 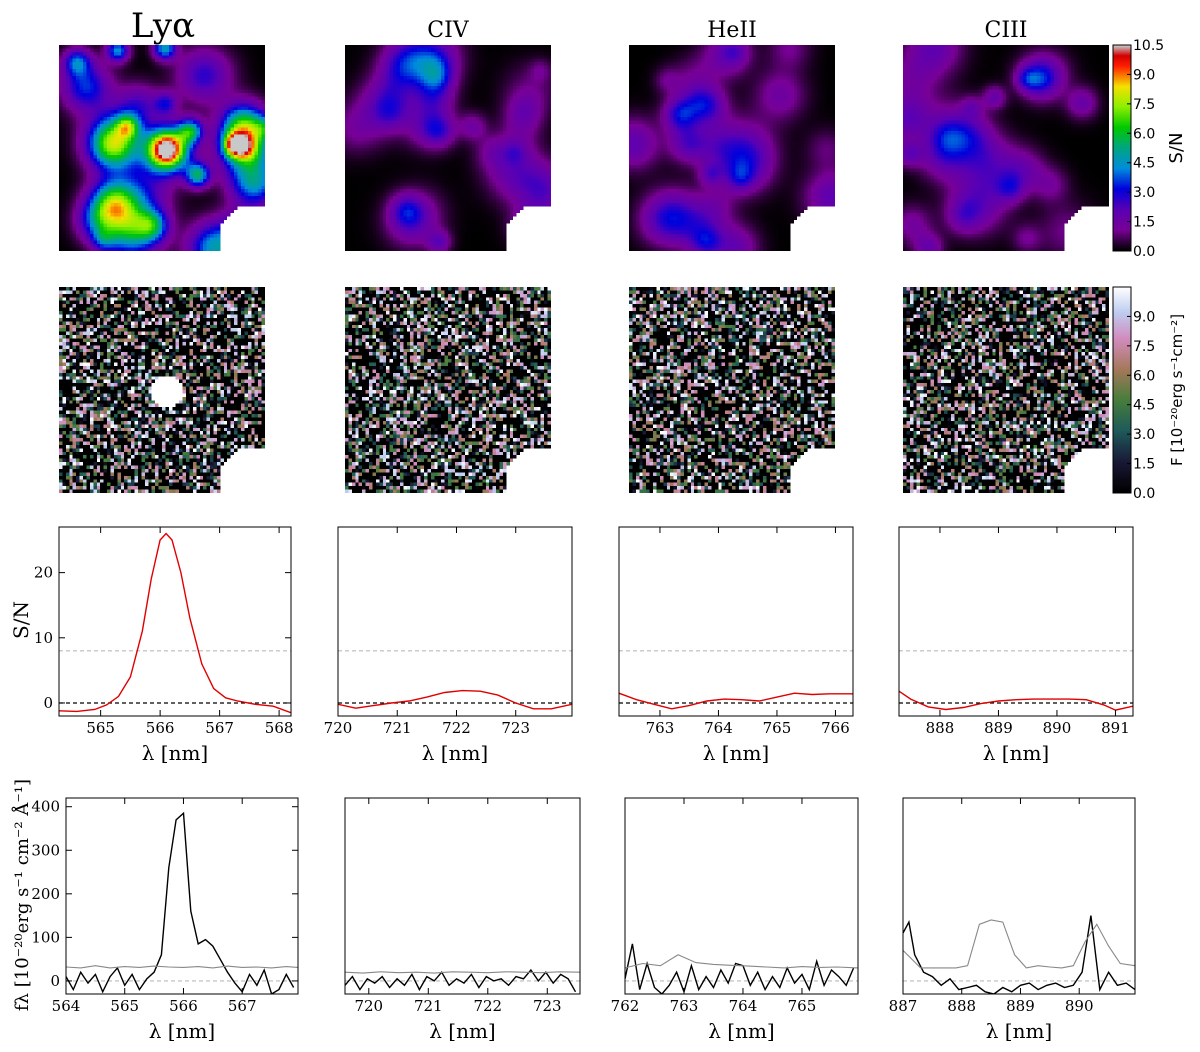 I want to click on flux-map-ciii, so click(x=1006, y=390).